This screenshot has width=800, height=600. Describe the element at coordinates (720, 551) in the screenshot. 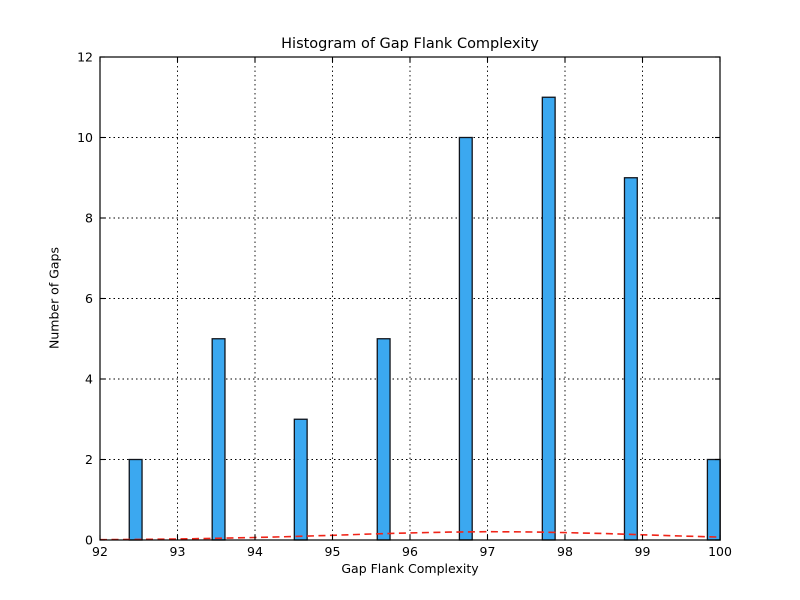

I see `x-tick-label: 100` at that location.